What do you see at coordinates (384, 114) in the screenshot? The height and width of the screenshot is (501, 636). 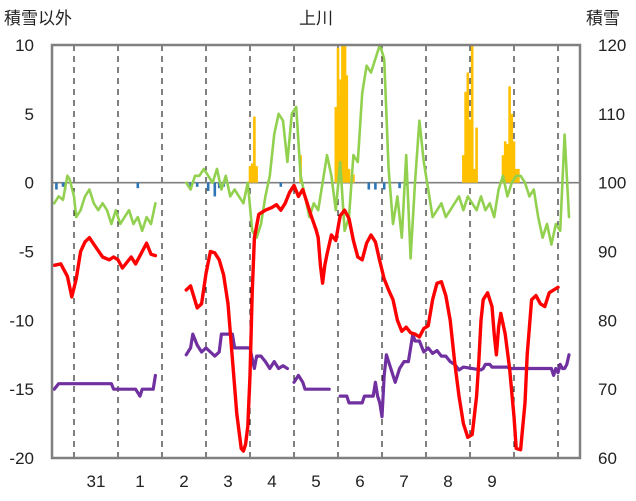 I see `precip-bars` at bounding box center [384, 114].